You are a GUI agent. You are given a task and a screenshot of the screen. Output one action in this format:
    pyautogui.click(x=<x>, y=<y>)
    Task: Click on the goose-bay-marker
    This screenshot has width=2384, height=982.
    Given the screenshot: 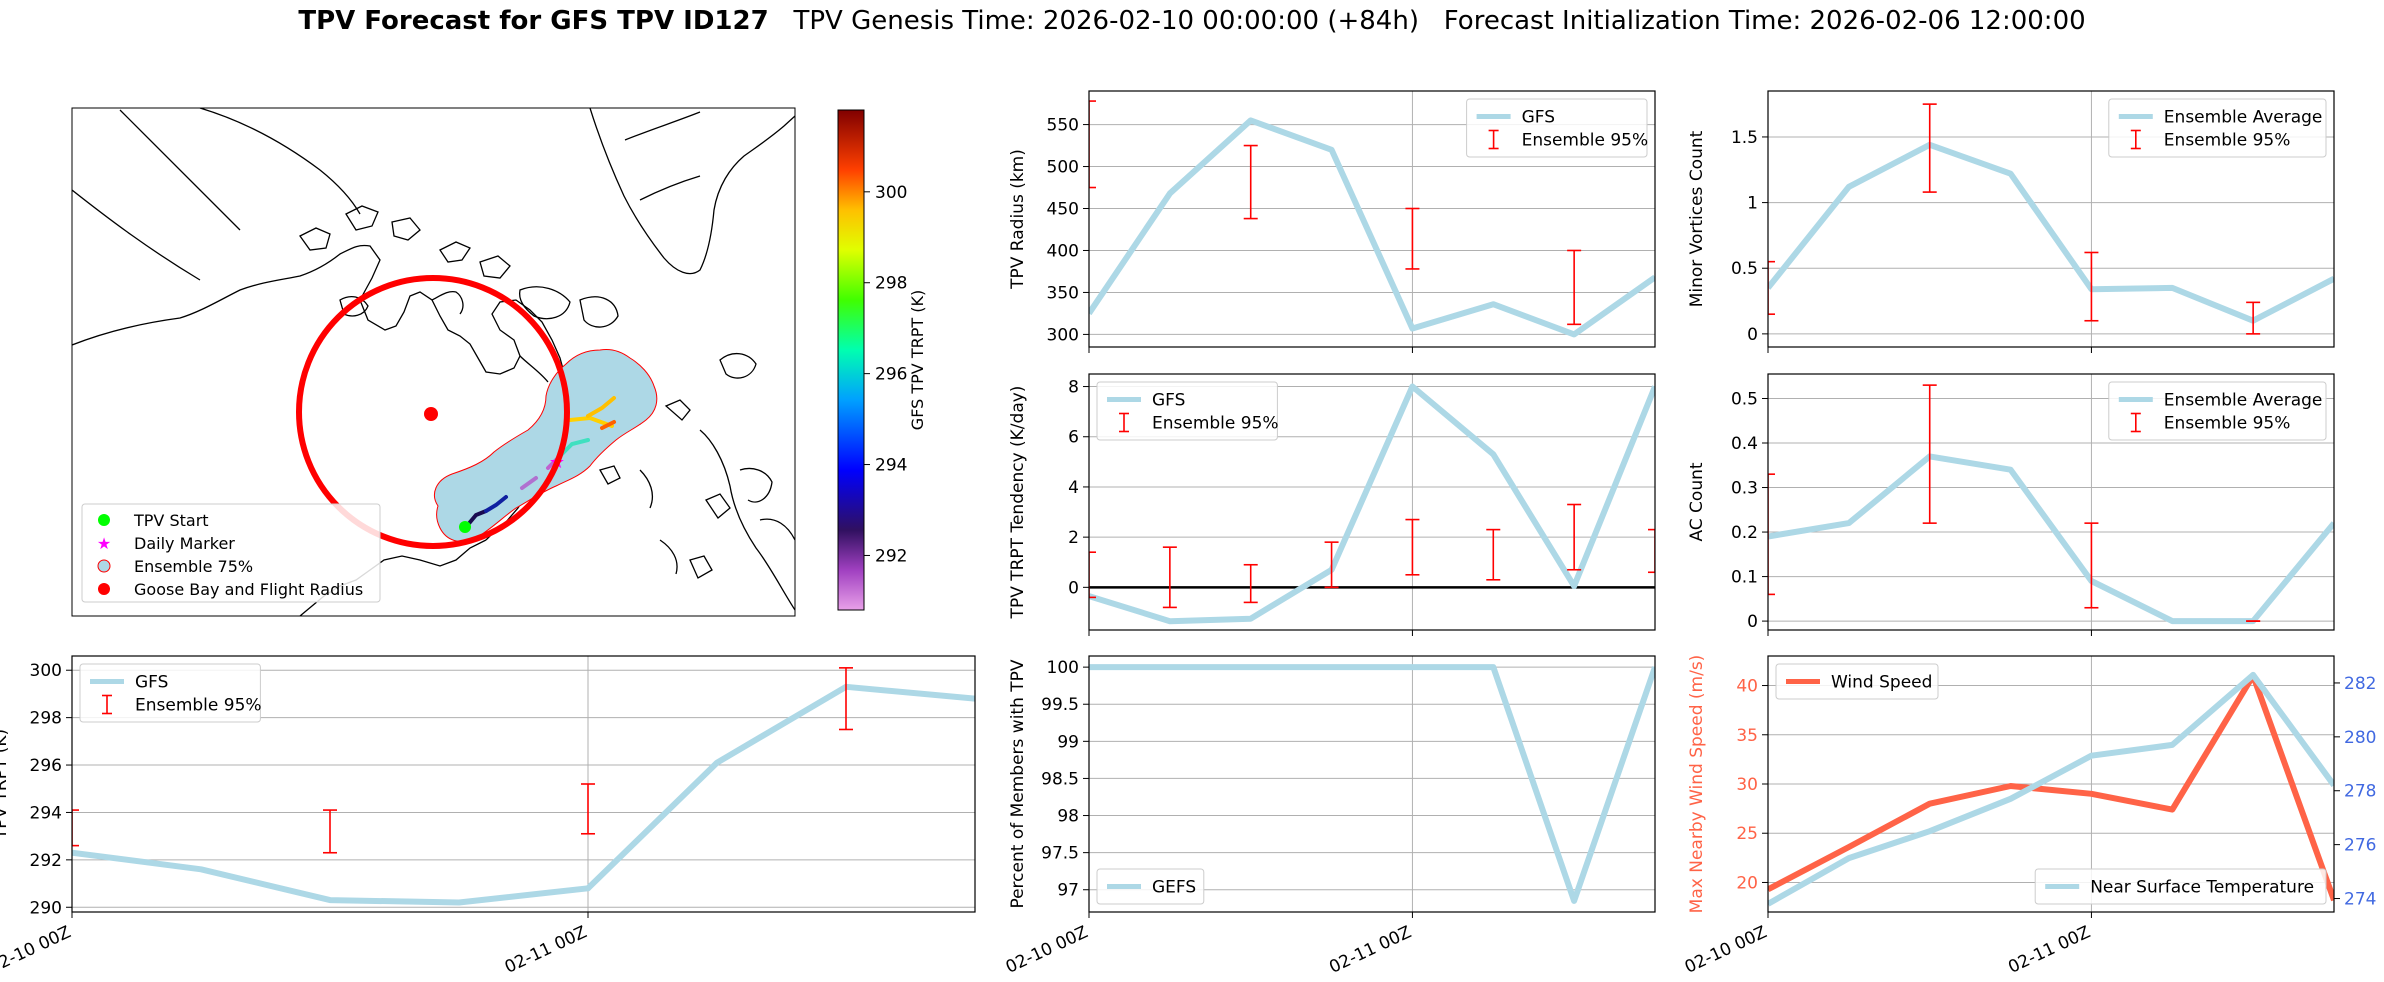 What is the action you would take?
    pyautogui.click(x=431, y=414)
    